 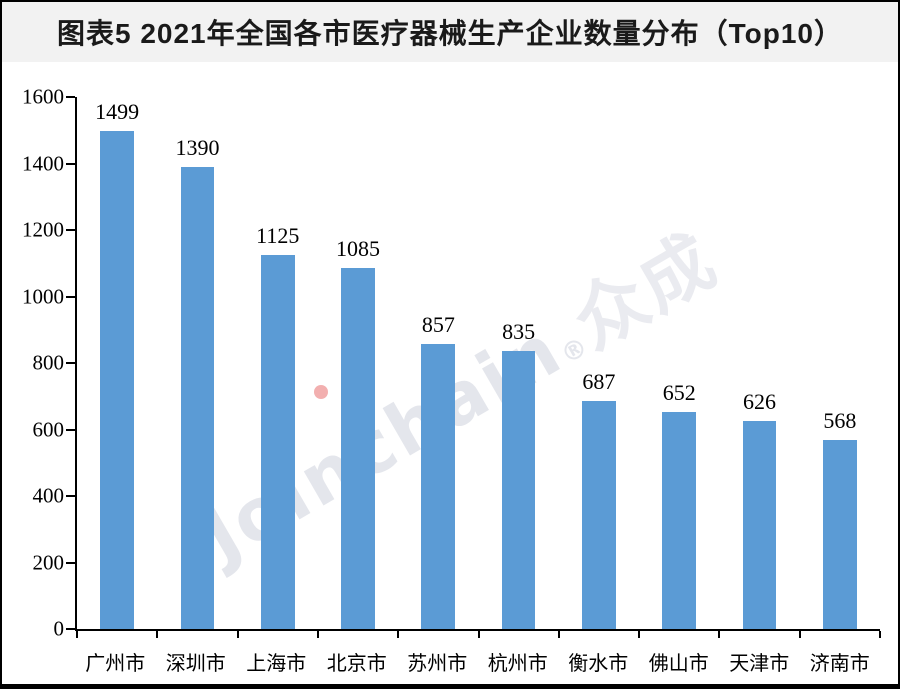 I want to click on y-tick-label: 1200, so click(x=43, y=229).